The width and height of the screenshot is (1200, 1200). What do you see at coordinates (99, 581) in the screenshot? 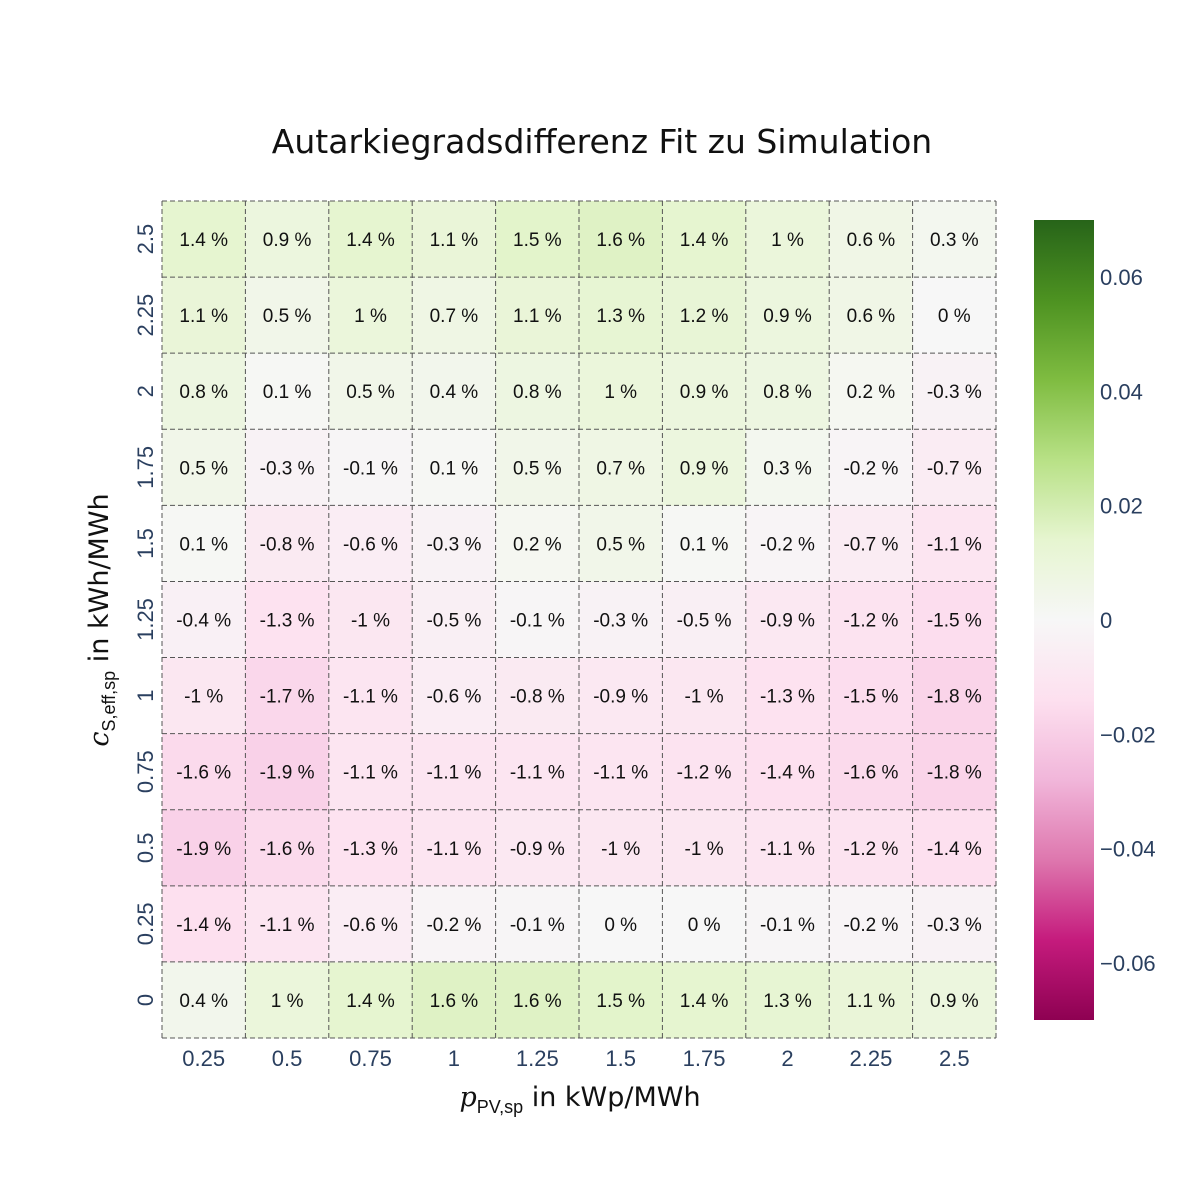
I see `y-axis-unit: in kWh/MWh` at bounding box center [99, 581].